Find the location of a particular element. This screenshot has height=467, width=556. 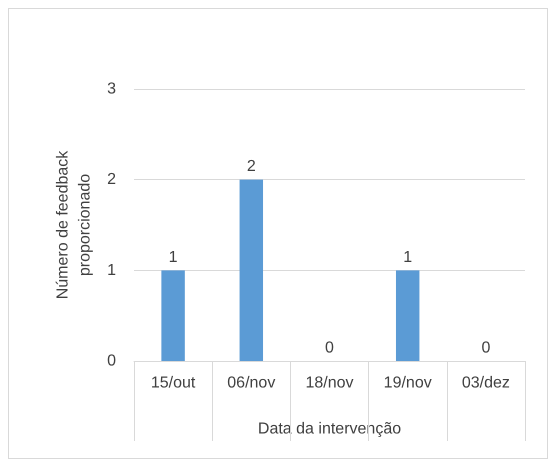

data-label: 2 is located at coordinates (251, 167).